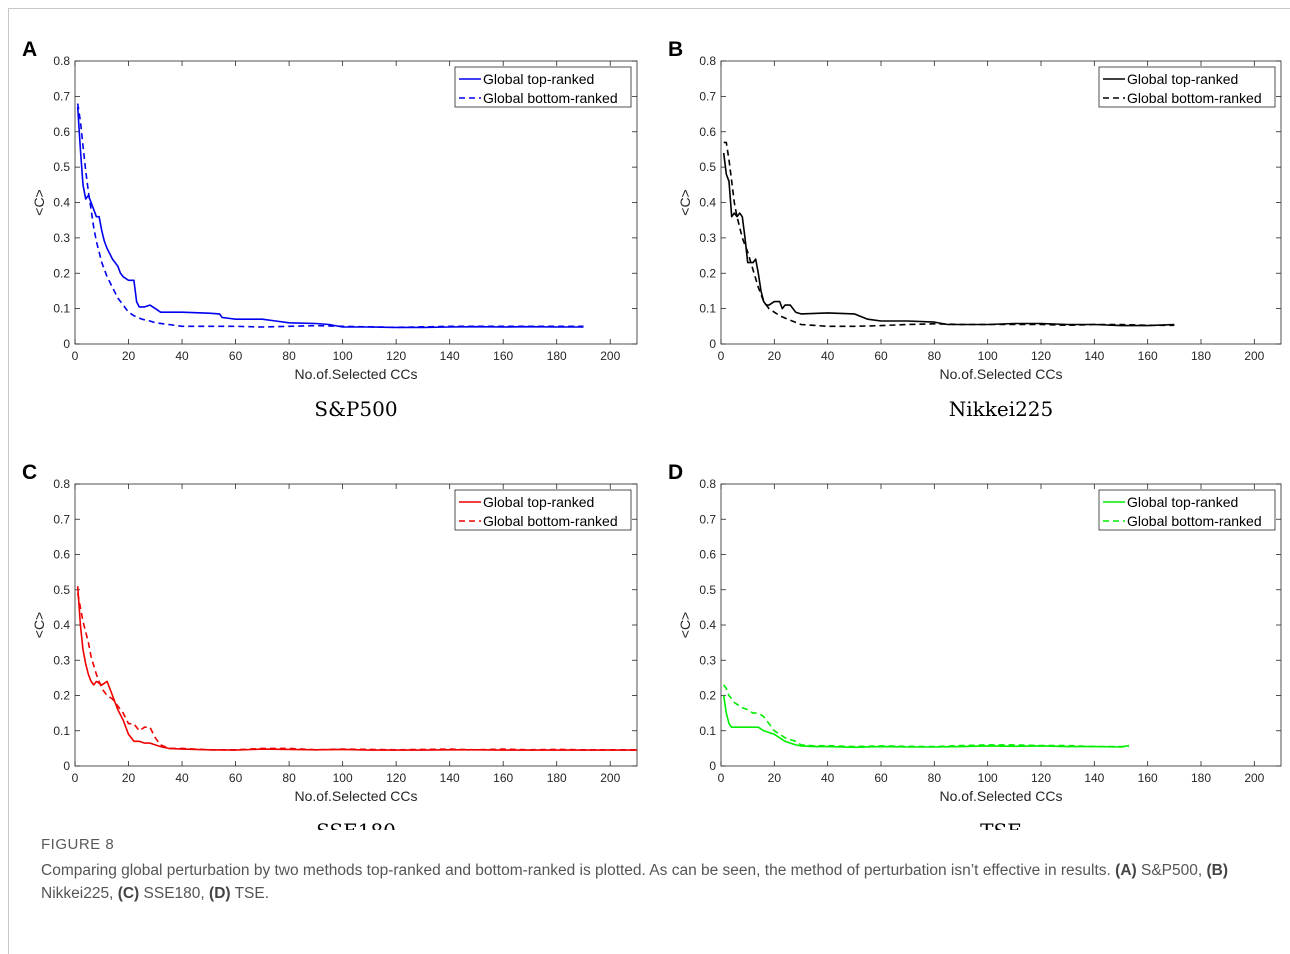  Describe the element at coordinates (236, 356) in the screenshot. I see `panel-a-xtick-label: 60` at that location.